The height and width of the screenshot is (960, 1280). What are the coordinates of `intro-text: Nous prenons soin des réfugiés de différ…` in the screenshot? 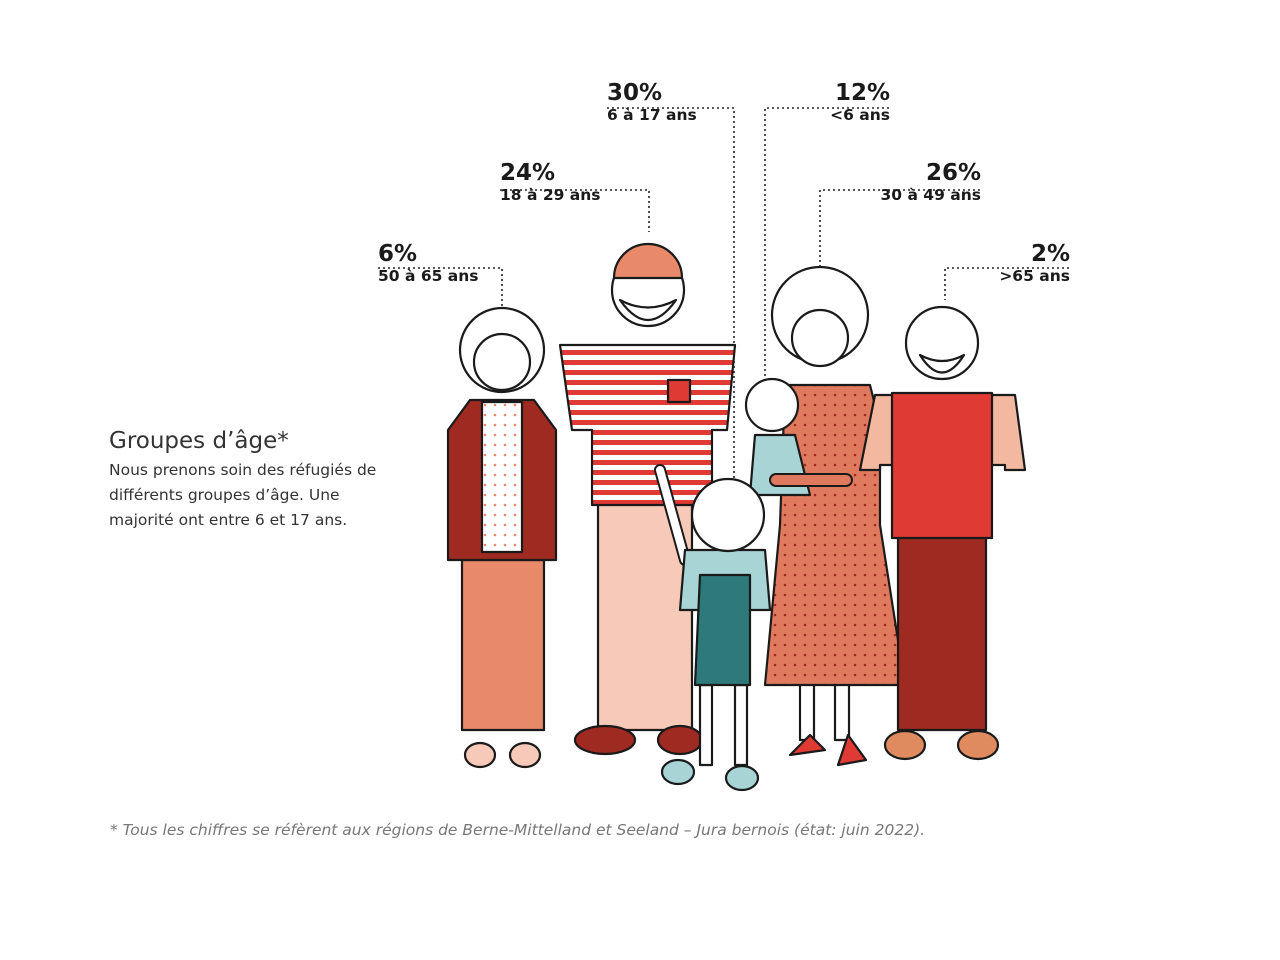 It's located at (243, 495).